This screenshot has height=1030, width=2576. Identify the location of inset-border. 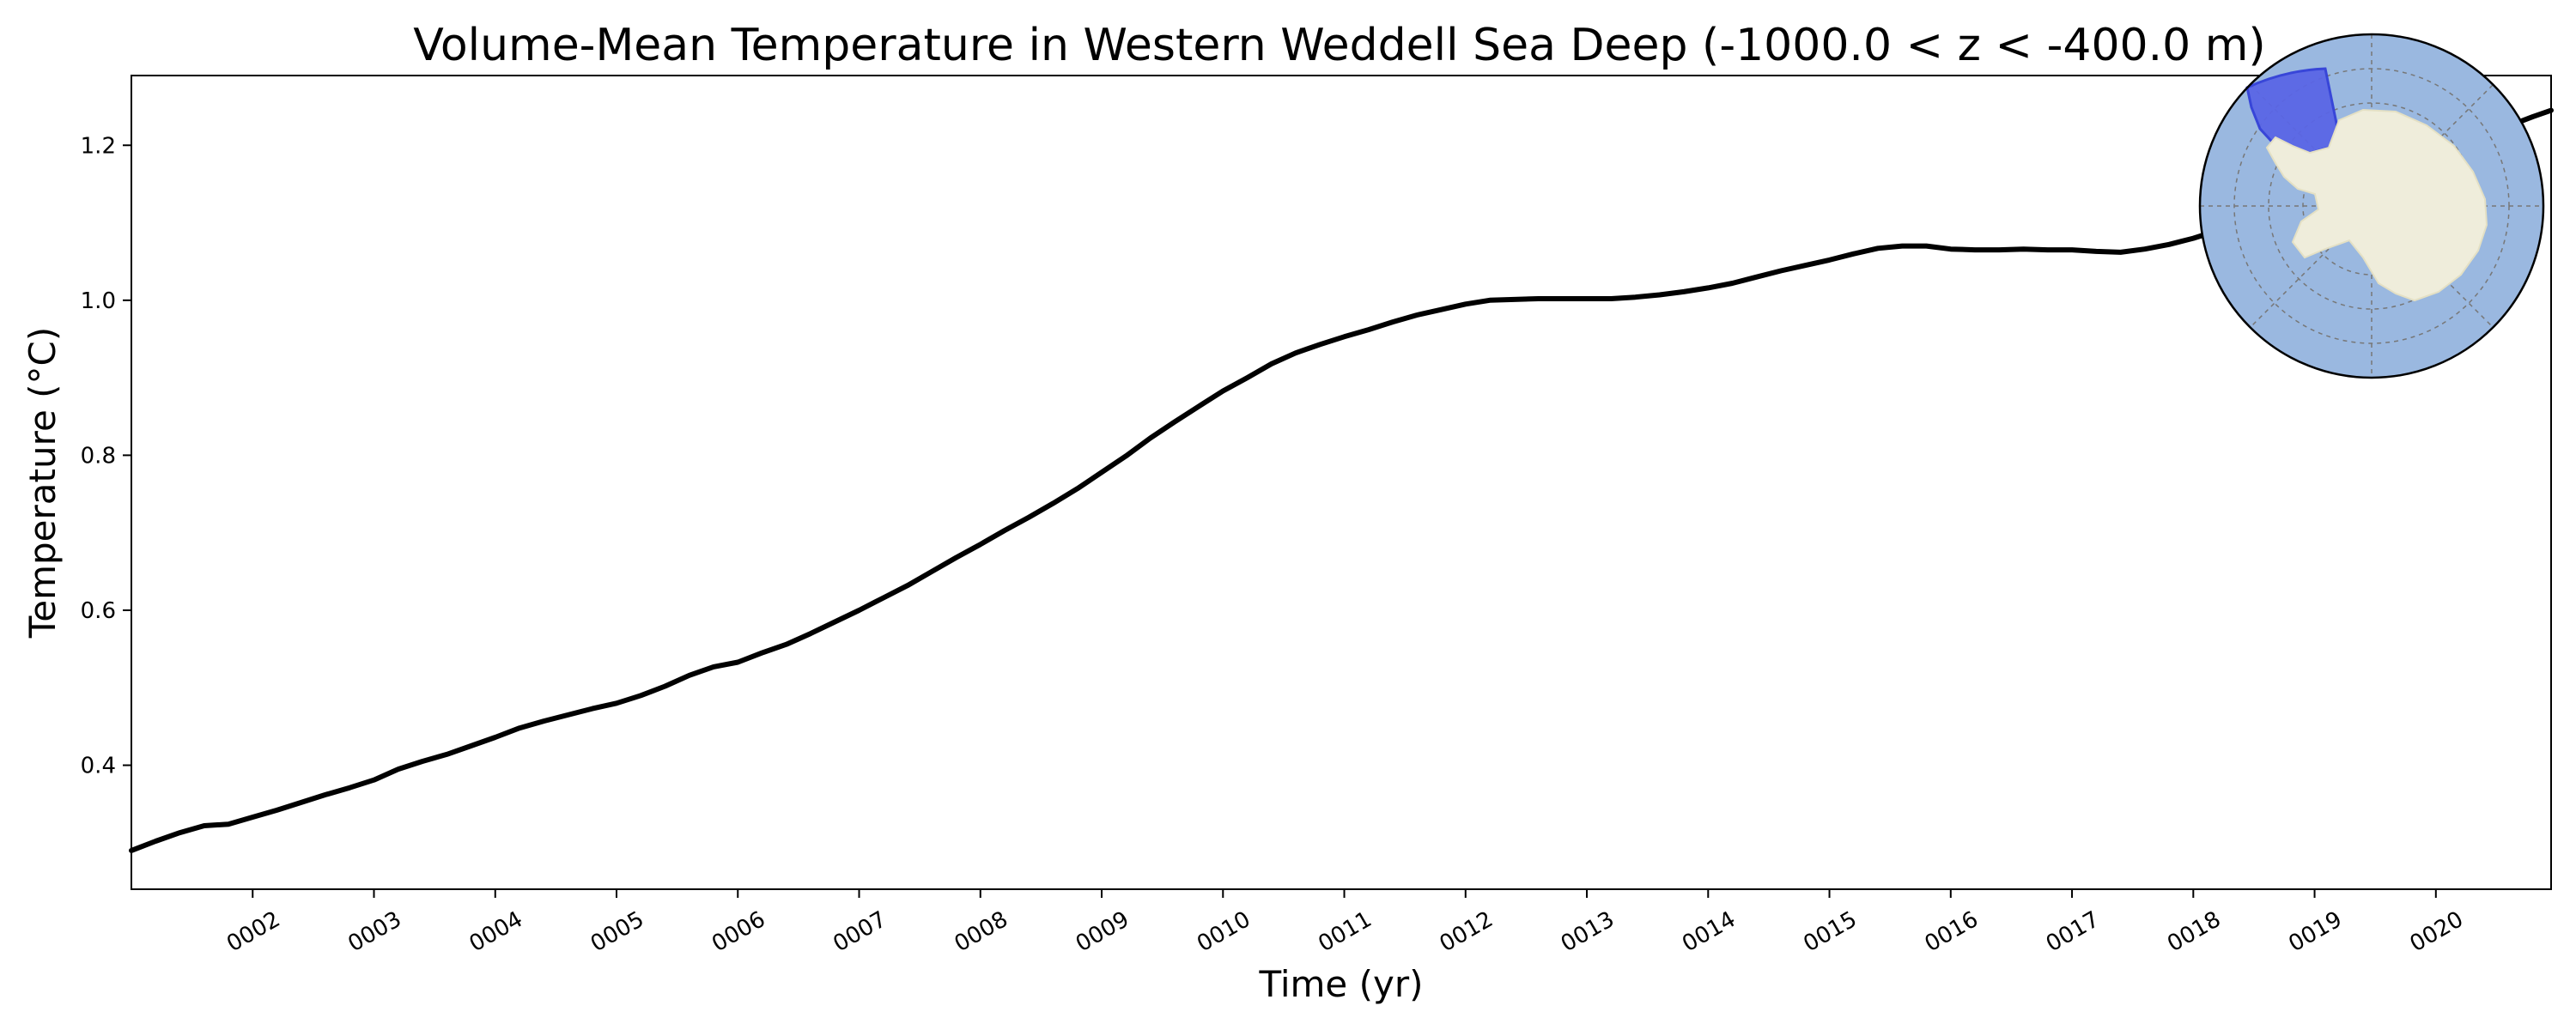
(2371, 206).